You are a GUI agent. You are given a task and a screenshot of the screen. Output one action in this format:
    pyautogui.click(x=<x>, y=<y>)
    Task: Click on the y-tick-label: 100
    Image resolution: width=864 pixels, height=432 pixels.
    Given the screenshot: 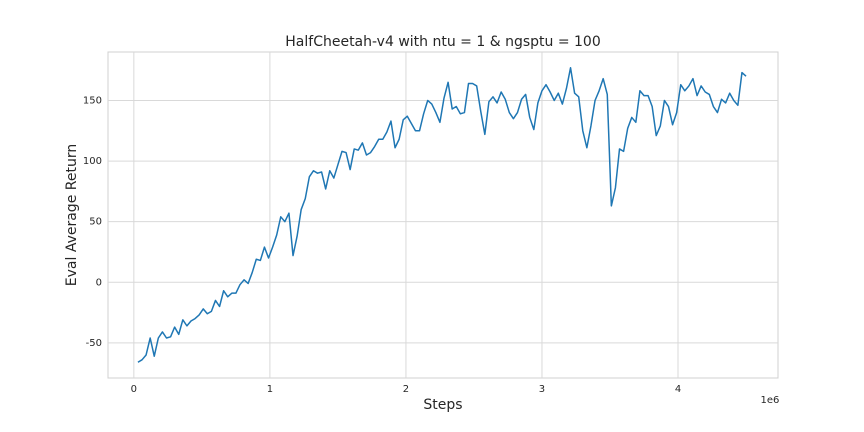 What is the action you would take?
    pyautogui.click(x=92, y=161)
    